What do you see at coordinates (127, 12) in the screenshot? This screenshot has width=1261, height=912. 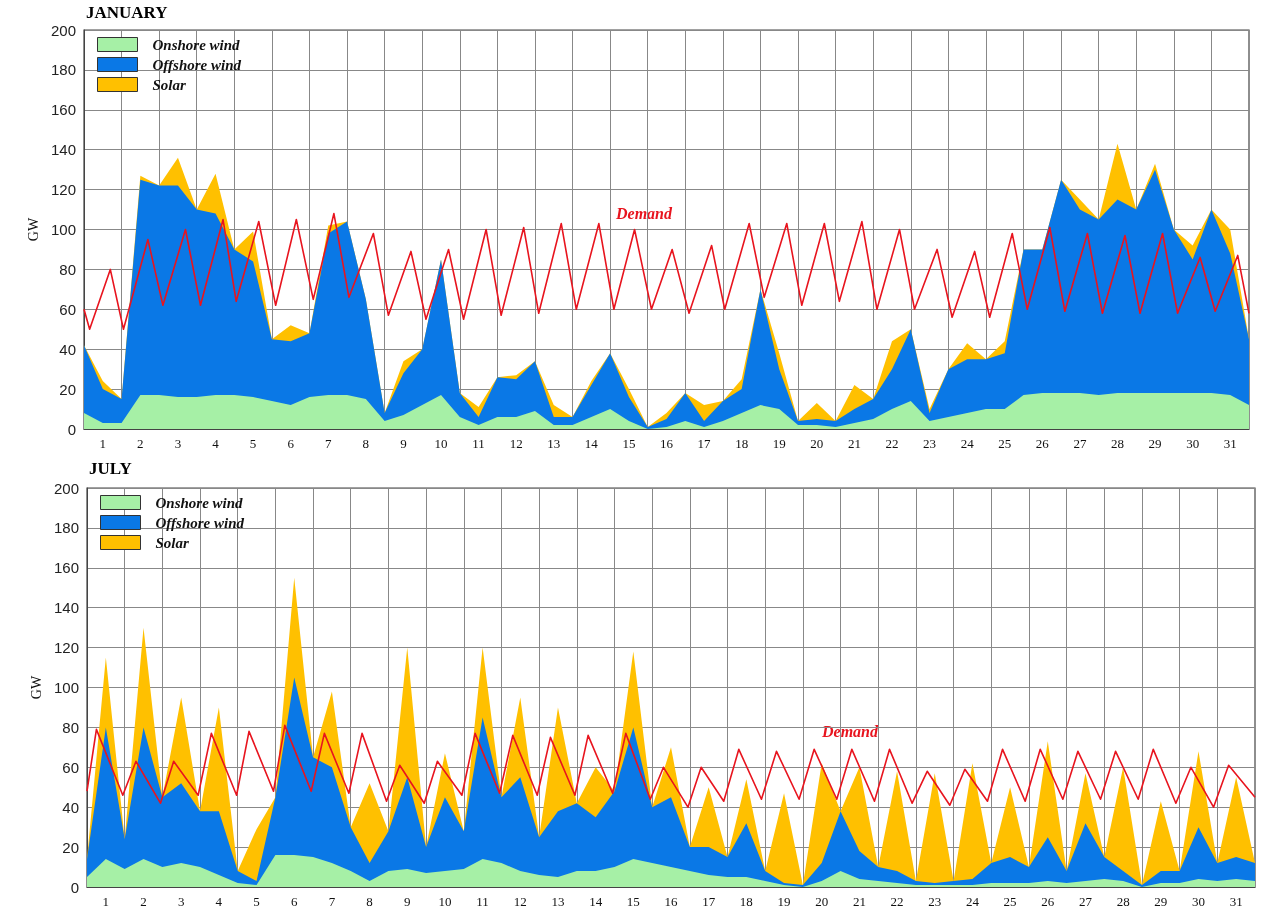 I see `chart-title: JANUARY` at bounding box center [127, 12].